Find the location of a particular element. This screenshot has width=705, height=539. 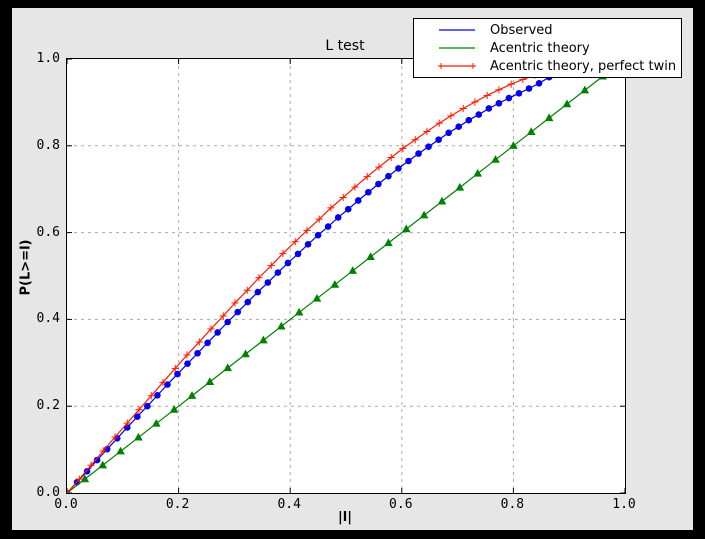

legend-item-observed: Observed is located at coordinates (547, 30).